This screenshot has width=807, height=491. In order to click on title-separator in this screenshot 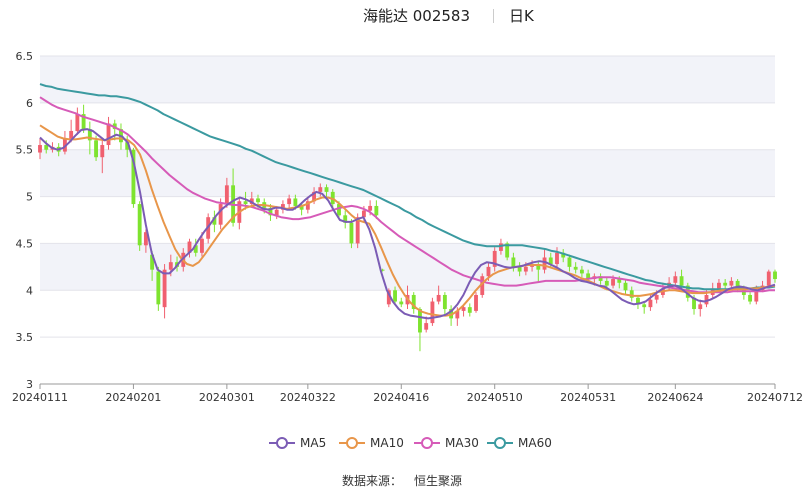, I will do `click(493, 16)`.